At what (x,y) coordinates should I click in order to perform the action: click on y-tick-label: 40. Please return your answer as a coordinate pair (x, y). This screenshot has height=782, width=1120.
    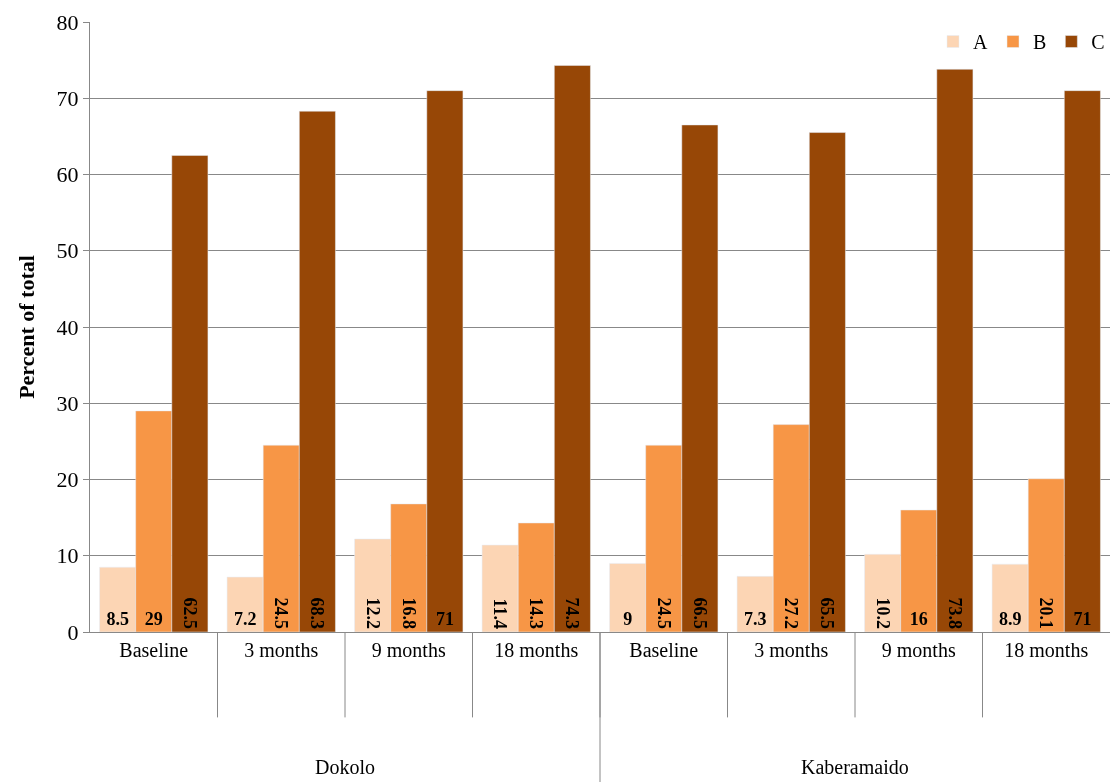
    Looking at the image, I should click on (67, 327).